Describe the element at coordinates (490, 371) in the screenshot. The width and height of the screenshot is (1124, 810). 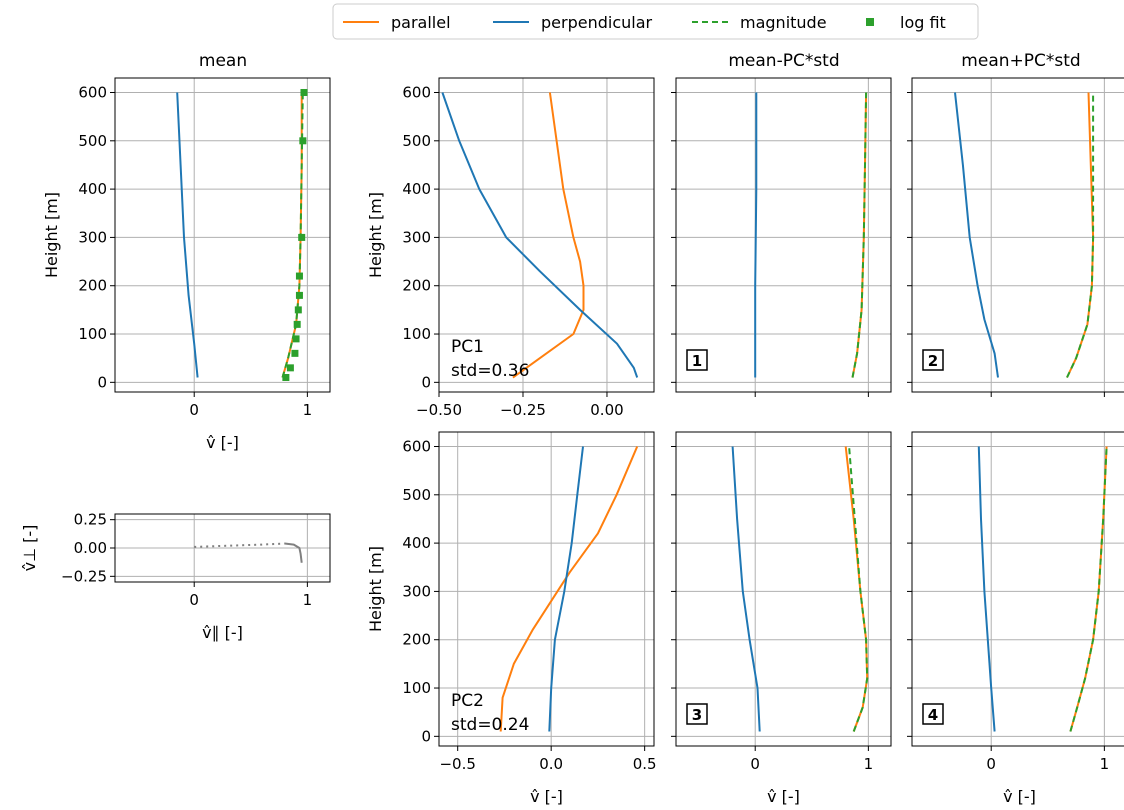
I see `annotation-std: std=0.36` at that location.